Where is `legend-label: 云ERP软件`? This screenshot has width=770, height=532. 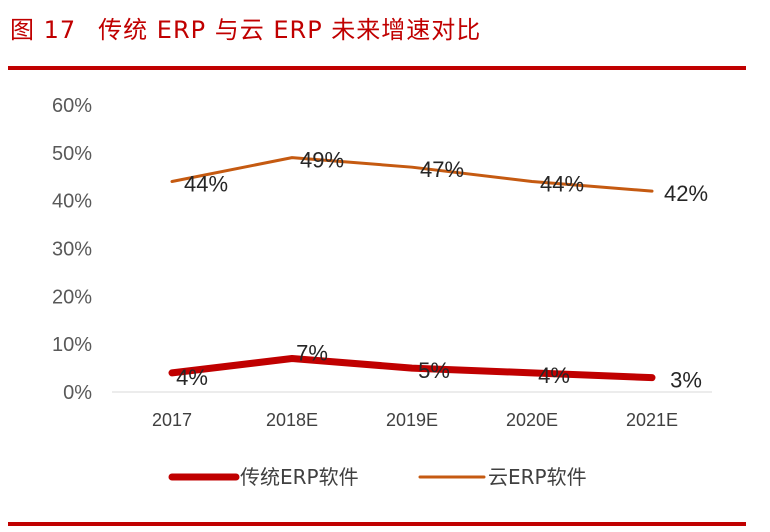 legend-label: 云ERP软件 is located at coordinates (537, 477).